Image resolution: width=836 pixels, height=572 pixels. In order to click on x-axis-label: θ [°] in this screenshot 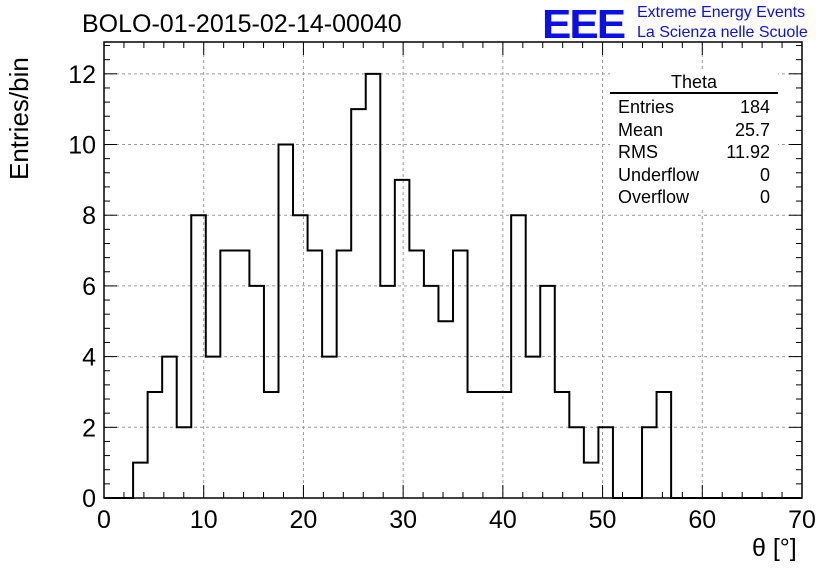, I will do `click(774, 548)`.